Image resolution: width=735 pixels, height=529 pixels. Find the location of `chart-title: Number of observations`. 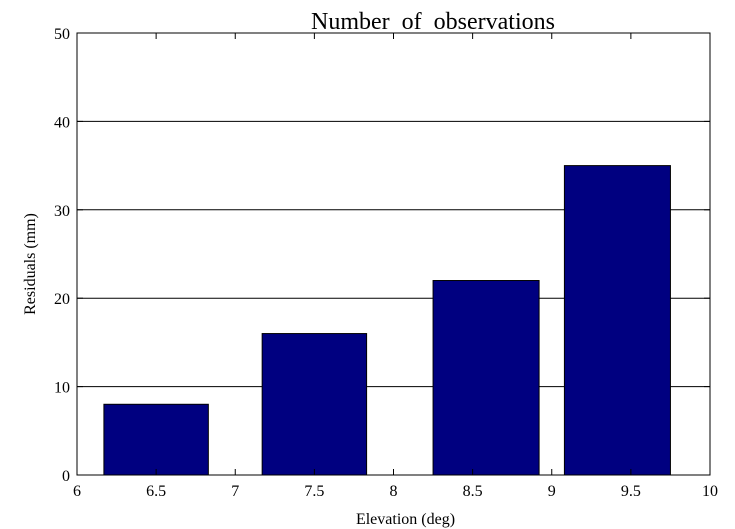

chart-title: Number of observations is located at coordinates (433, 22).